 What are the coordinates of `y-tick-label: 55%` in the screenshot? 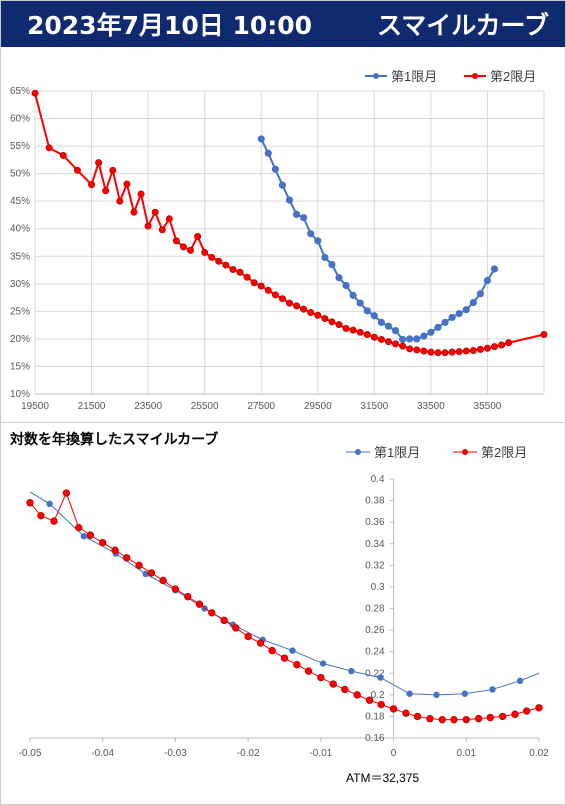 It's located at (20, 146).